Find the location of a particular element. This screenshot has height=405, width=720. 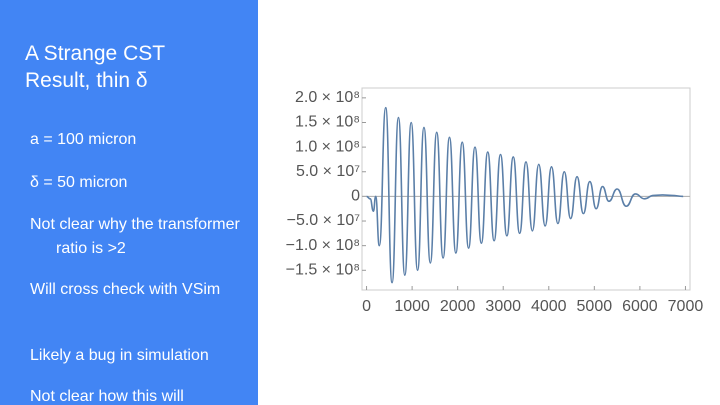

y-tick-label: −5.0 × 10⁷ is located at coordinates (324, 220).